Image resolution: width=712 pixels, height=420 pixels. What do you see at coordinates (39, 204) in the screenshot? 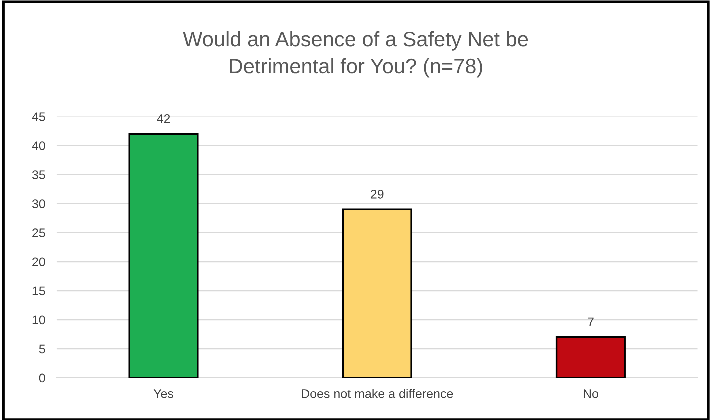
I see `y-tick-label: 30` at bounding box center [39, 204].